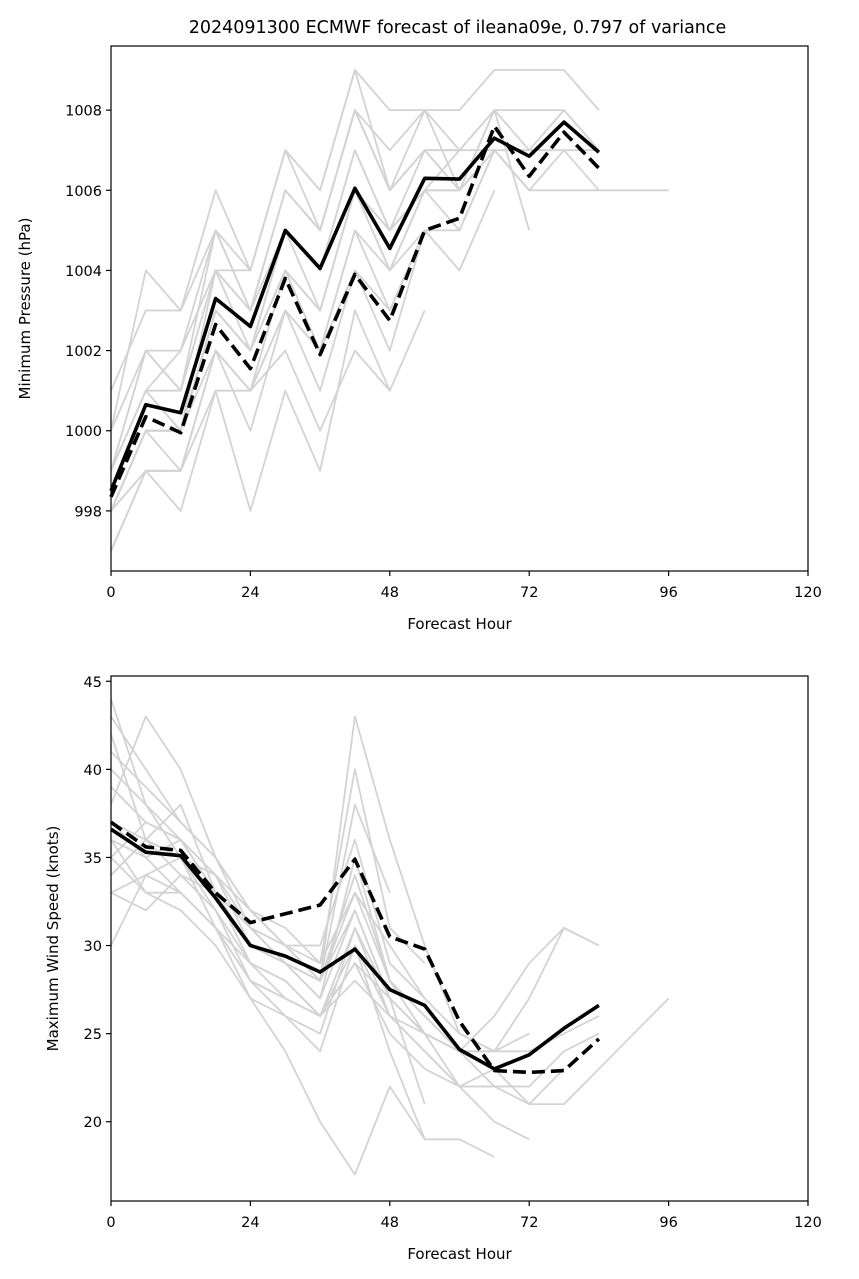 This screenshot has height=1279, width=859. I want to click on pressure-y-tick-label: 1002, so click(83, 352).